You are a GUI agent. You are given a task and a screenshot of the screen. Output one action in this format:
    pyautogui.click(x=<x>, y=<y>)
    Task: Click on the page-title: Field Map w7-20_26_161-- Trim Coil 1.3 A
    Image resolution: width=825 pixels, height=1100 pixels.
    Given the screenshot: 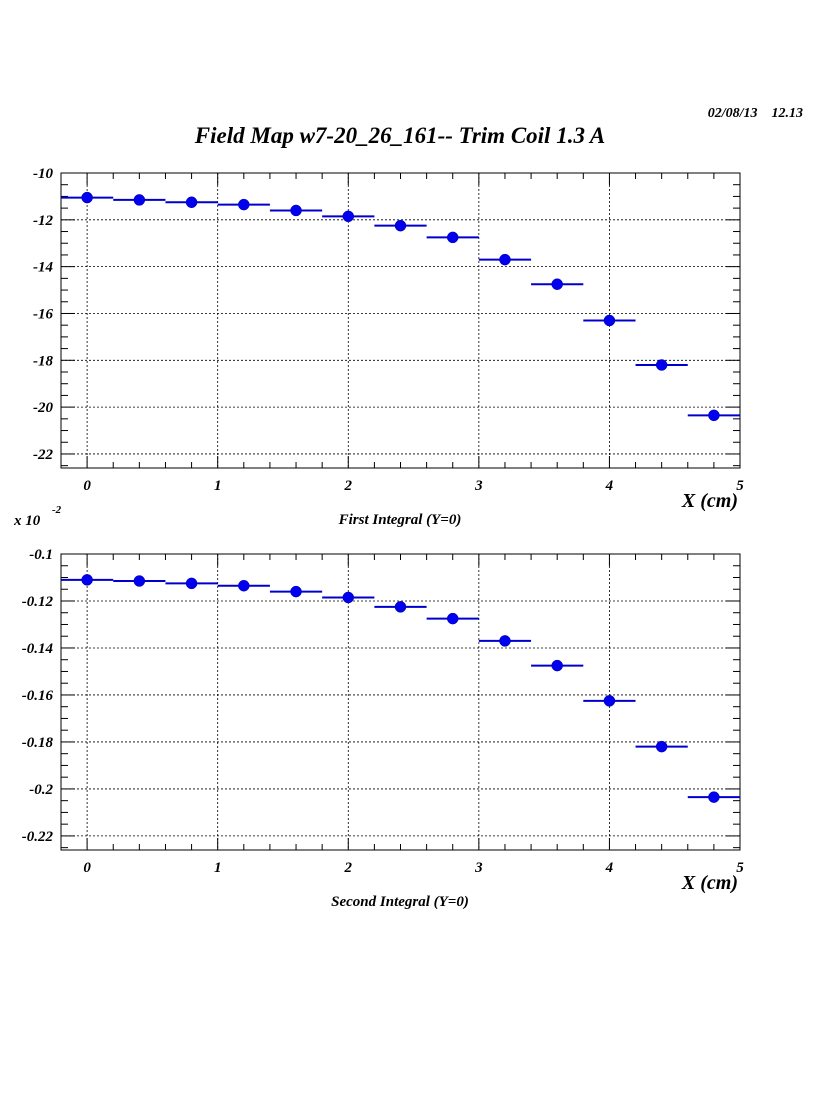 What is the action you would take?
    pyautogui.click(x=400, y=135)
    